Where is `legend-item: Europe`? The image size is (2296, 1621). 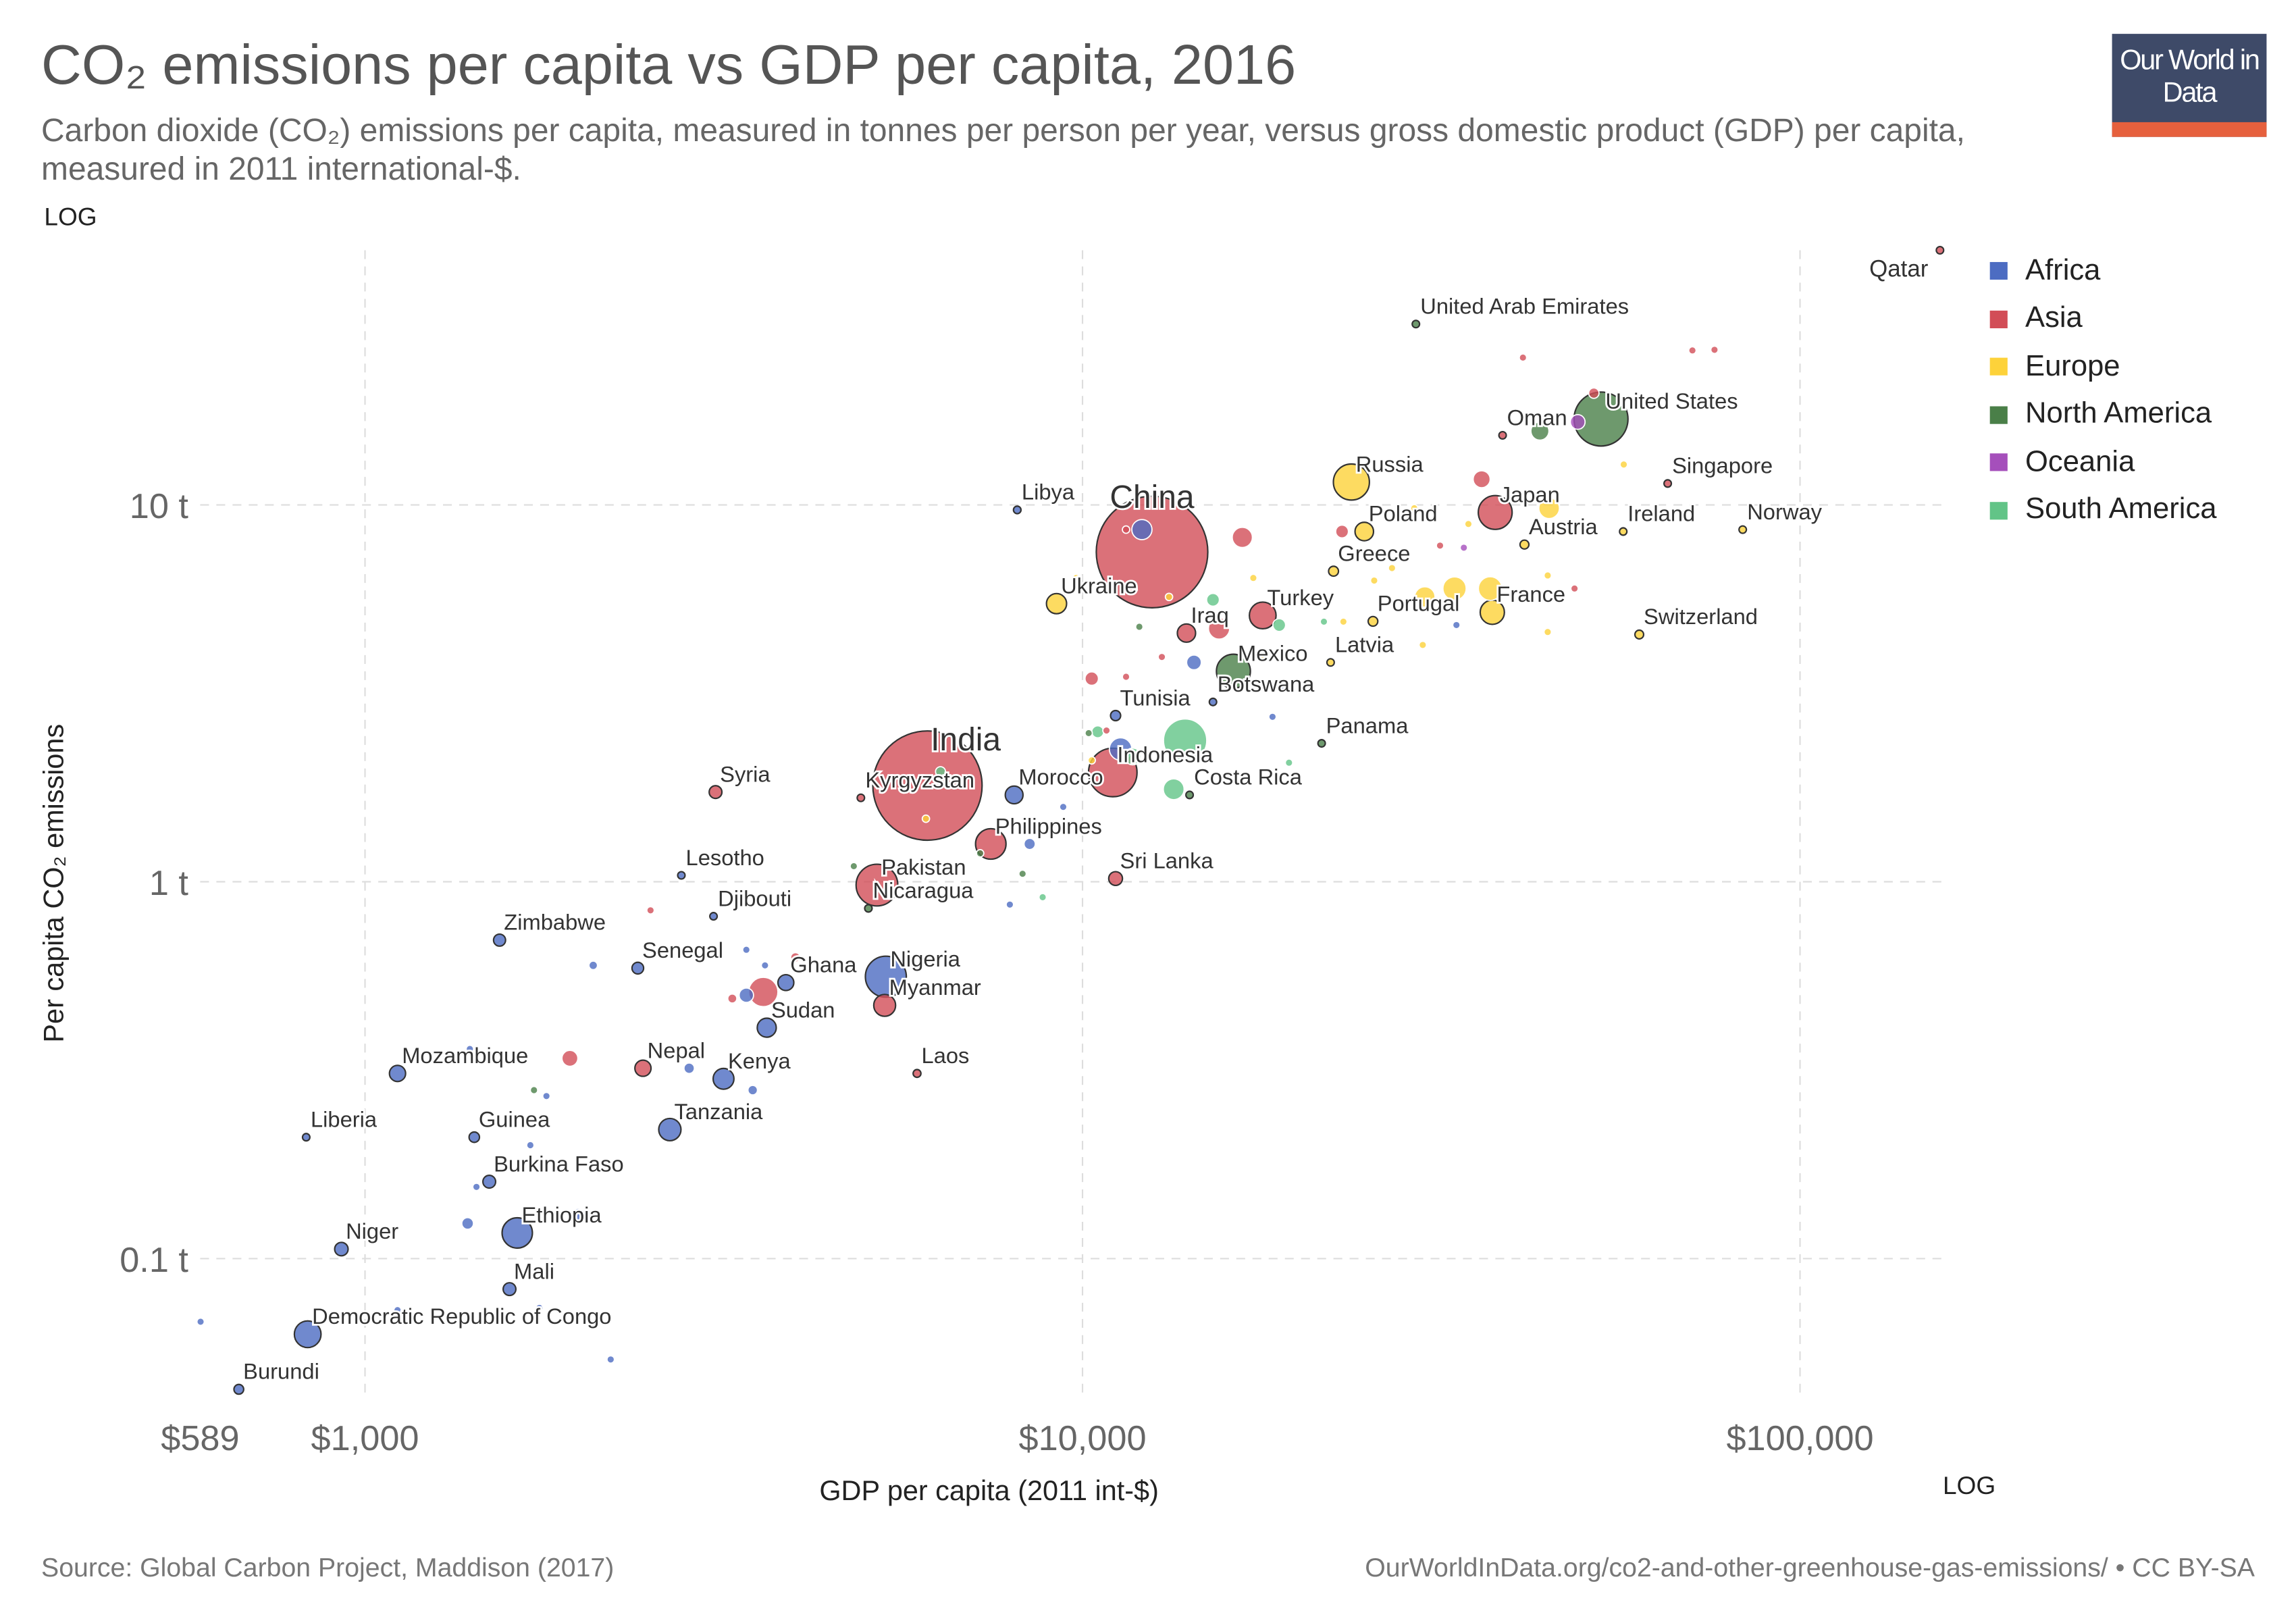 legend-item: Europe is located at coordinates (2103, 367).